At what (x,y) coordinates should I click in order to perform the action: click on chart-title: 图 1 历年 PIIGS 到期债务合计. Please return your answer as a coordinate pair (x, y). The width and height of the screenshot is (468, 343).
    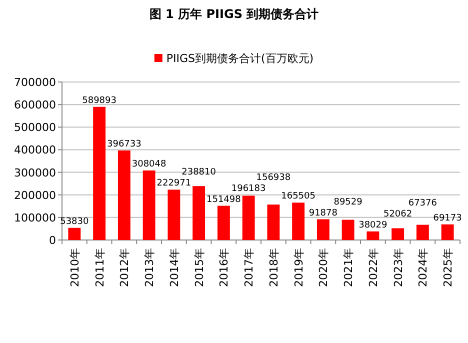
    Looking at the image, I should click on (234, 14).